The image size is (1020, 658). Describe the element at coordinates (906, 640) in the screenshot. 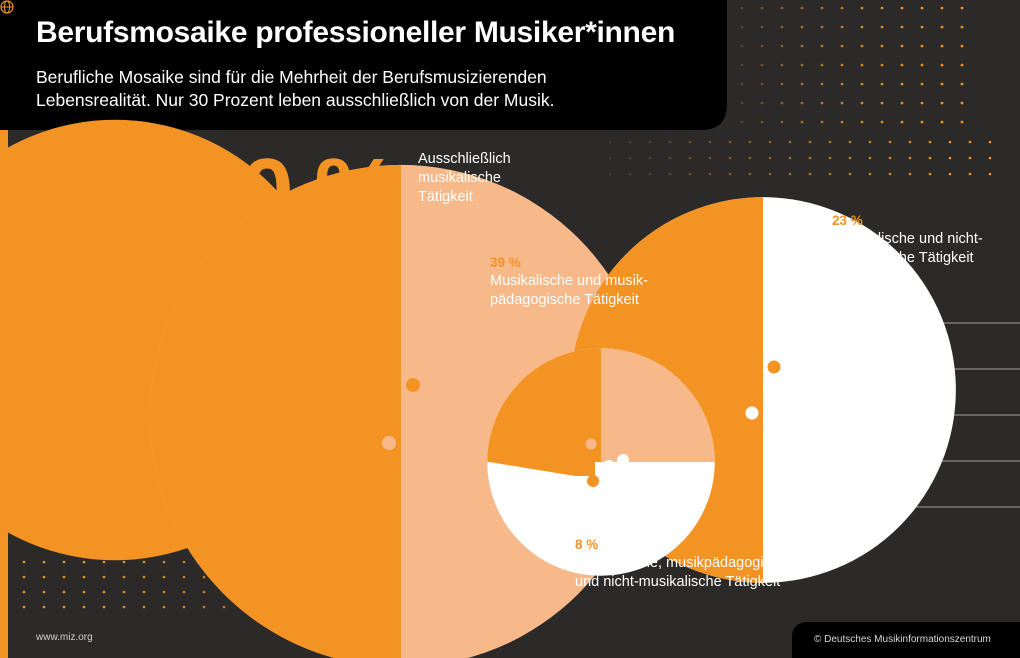

I see `copyright-panel: © Deutsches Musikinformationszentrum` at that location.